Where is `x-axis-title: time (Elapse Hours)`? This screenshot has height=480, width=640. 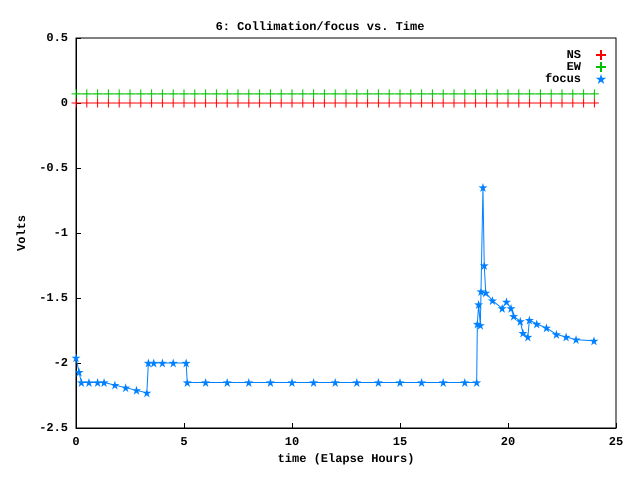 x-axis-title: time (Elapse Hours) is located at coordinates (346, 459).